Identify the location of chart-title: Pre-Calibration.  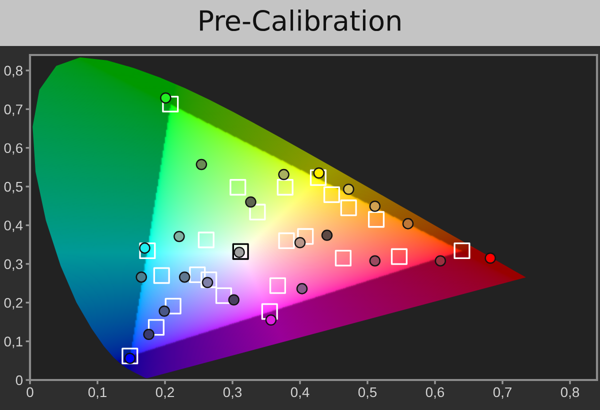
(300, 21).